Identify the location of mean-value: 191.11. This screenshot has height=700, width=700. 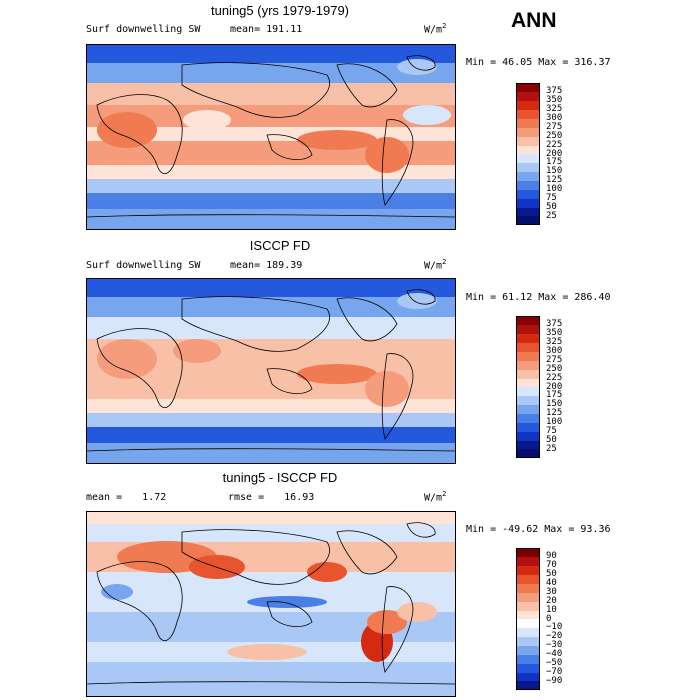
(284, 29).